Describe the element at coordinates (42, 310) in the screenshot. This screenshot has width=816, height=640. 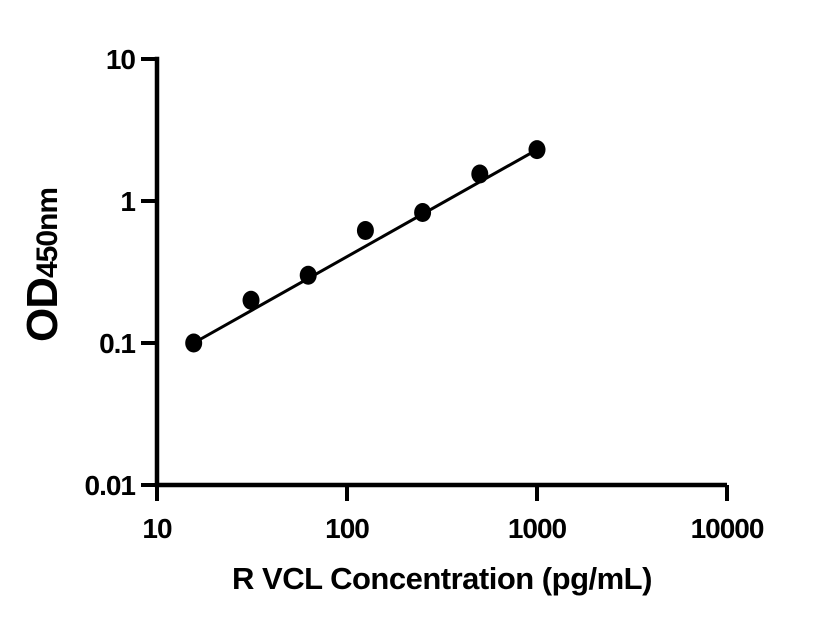
I see `y-axis-title-main: OD` at that location.